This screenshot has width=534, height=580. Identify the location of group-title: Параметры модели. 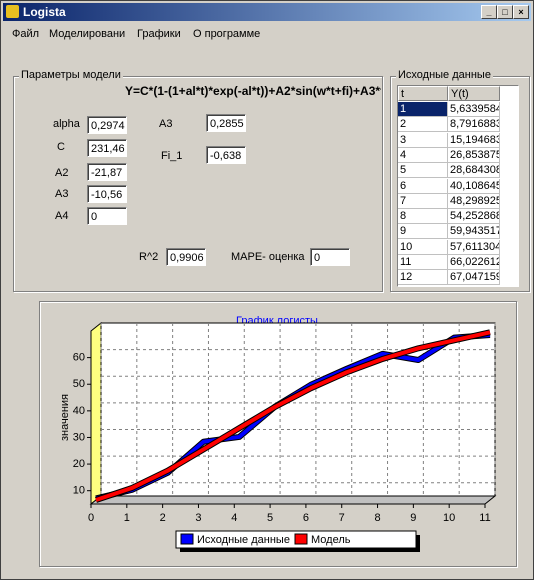
(71, 75).